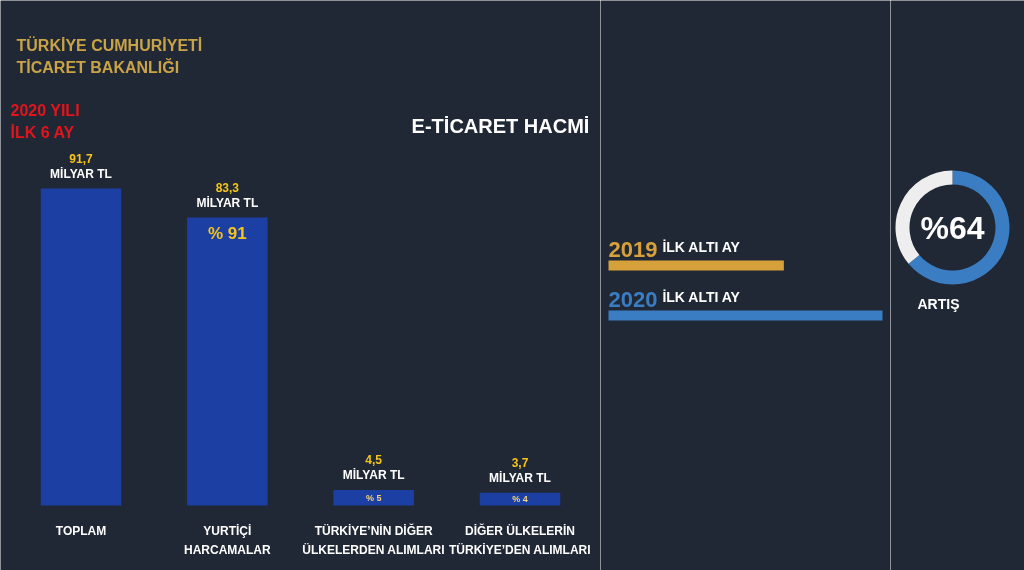 This screenshot has height=570, width=1024. I want to click on x-tick-label: DİĞER ÜLKELERİN TÜRKİYE’DEN ALIMLARI, so click(520, 539).